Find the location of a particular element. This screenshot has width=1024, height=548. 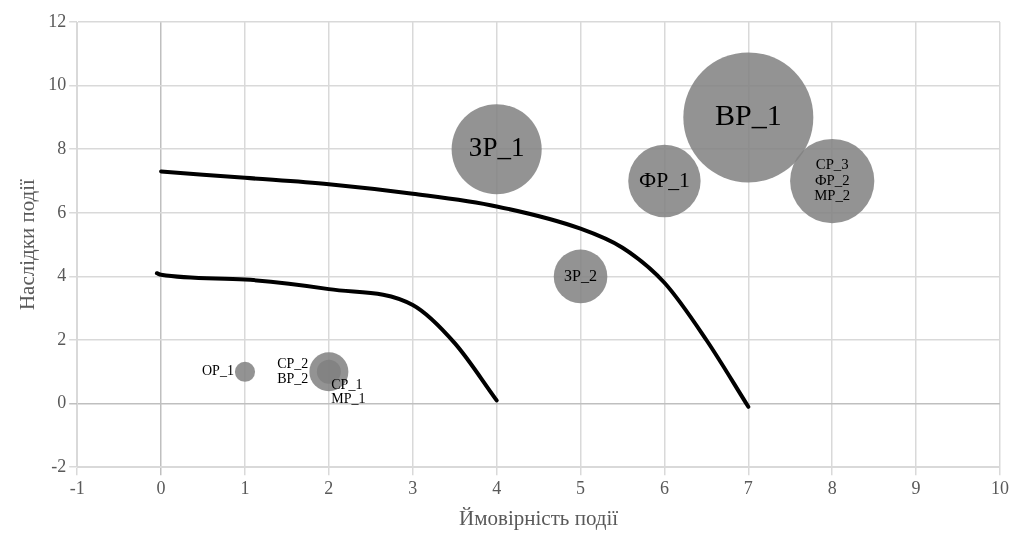

series-label: ФР_1 is located at coordinates (664, 179).